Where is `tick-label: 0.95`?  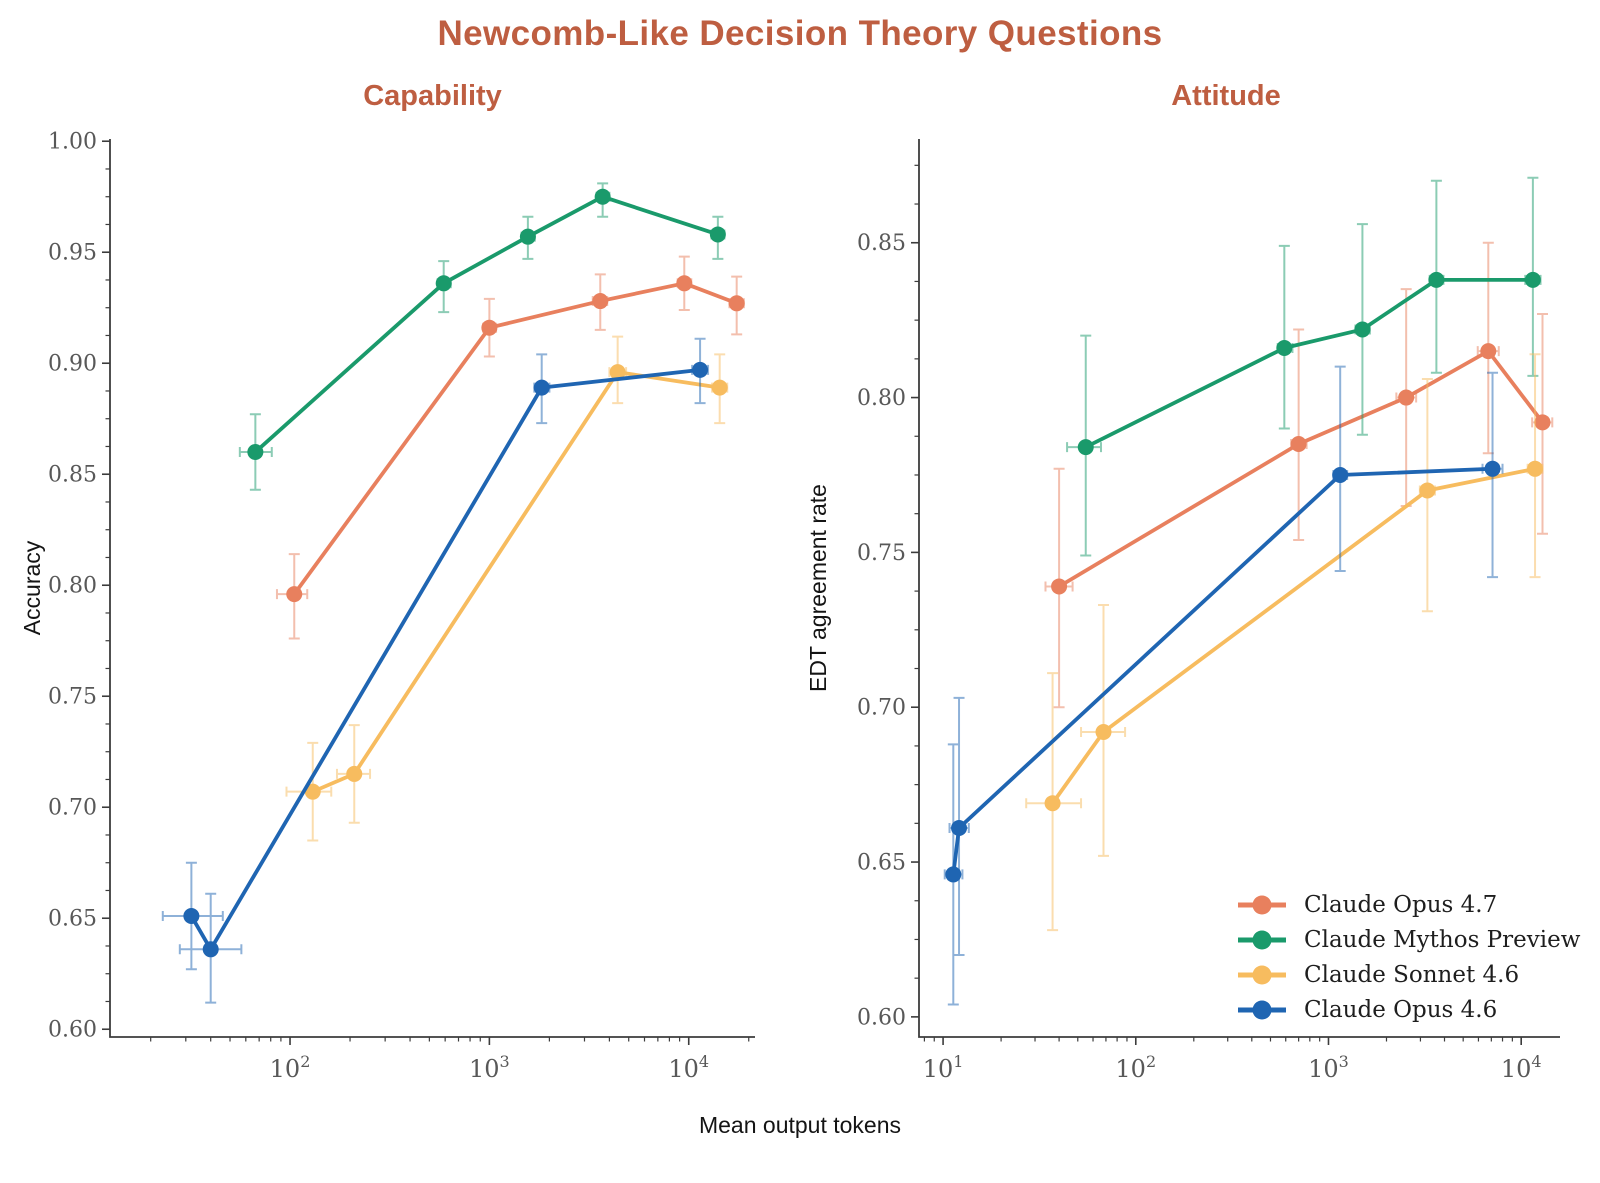
tick-label: 0.95 is located at coordinates (72, 253).